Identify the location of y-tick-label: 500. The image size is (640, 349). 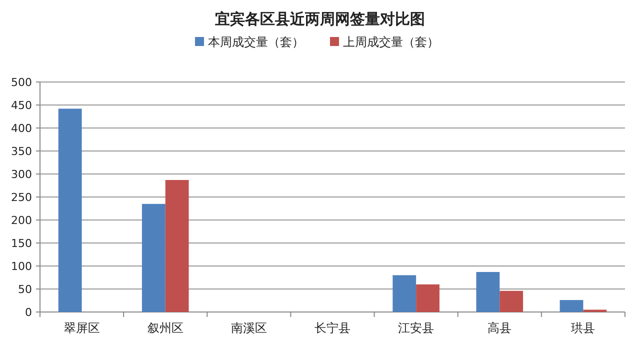
(21, 82).